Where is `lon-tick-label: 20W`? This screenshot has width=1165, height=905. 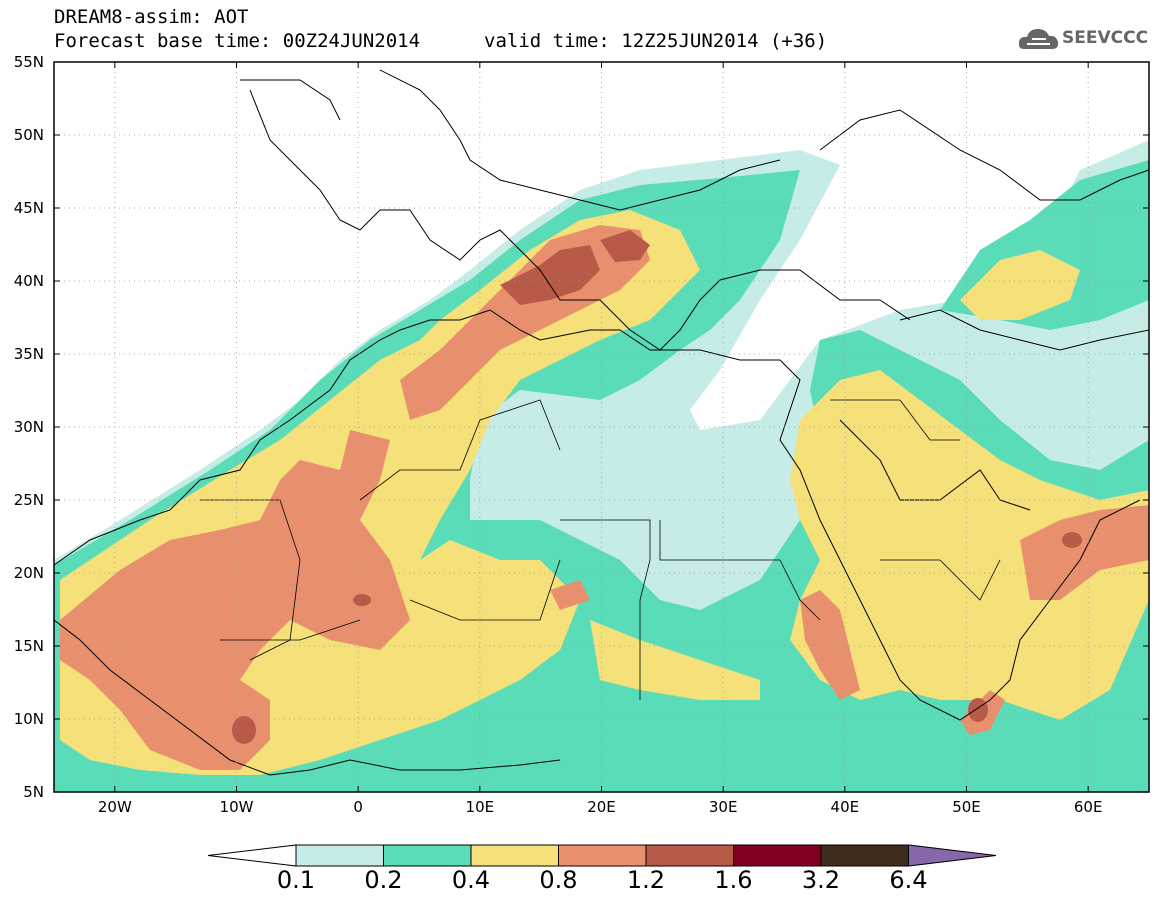 lon-tick-label: 20W is located at coordinates (114, 807).